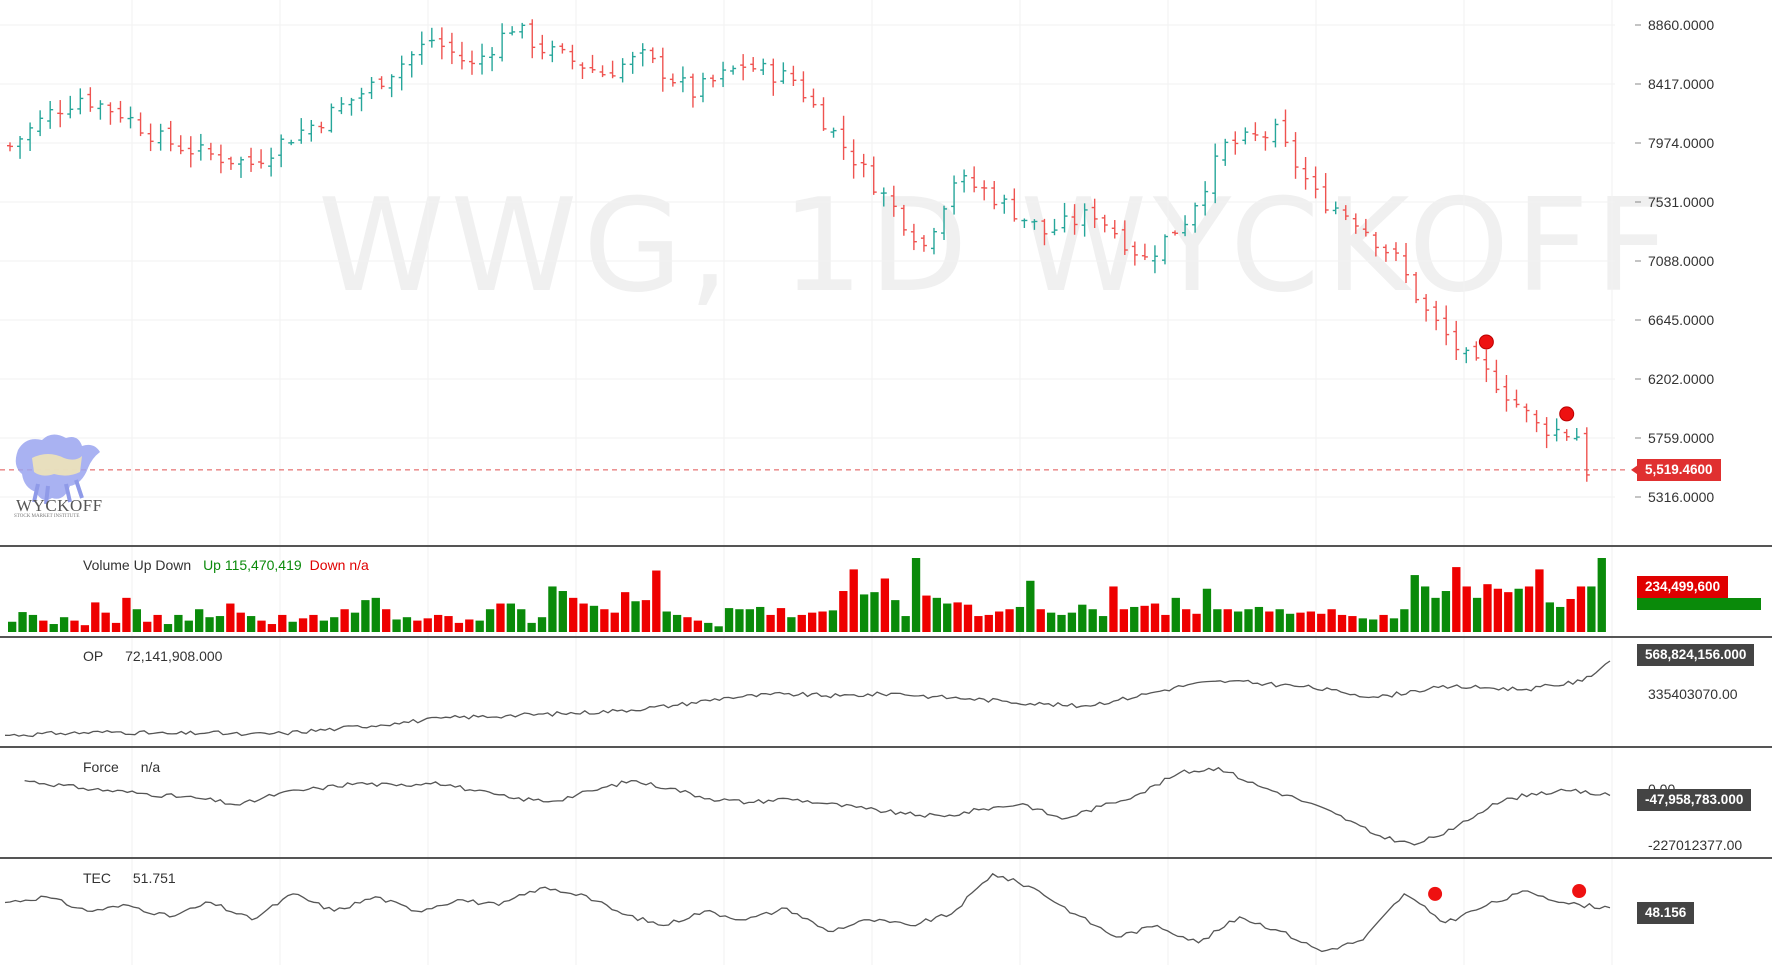 This screenshot has height=977, width=1772. I want to click on price-axis-label: 8417.0000, so click(1681, 84).